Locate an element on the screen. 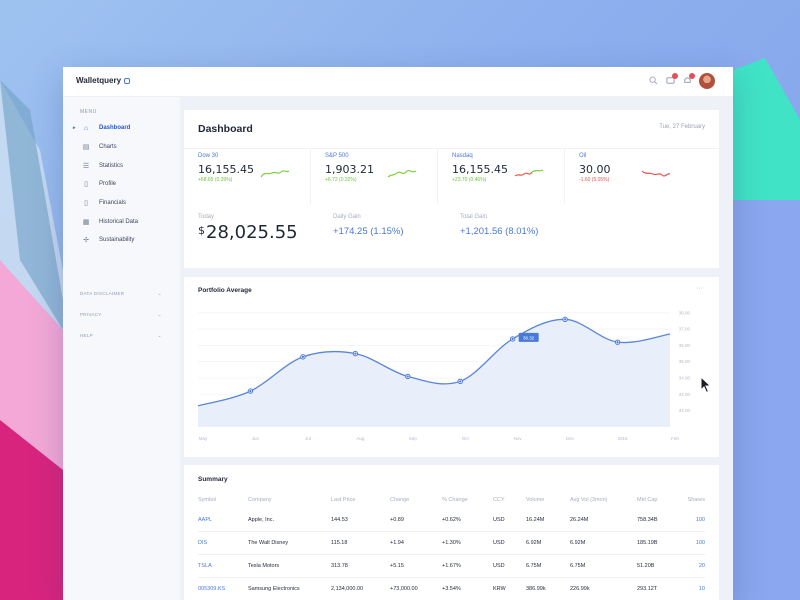 The image size is (800, 600). cell-ccy: USD is located at coordinates (499, 543).